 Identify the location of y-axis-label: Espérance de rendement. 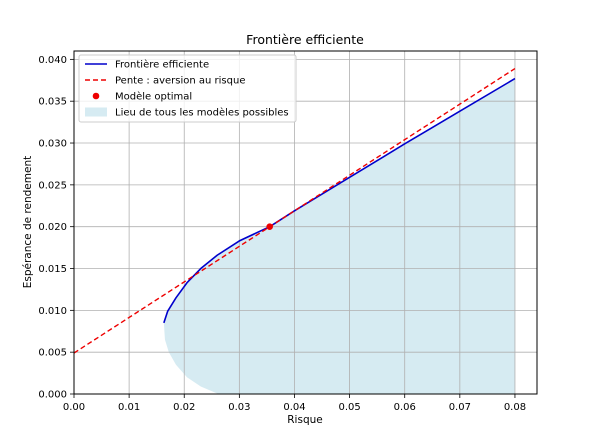
(28, 222).